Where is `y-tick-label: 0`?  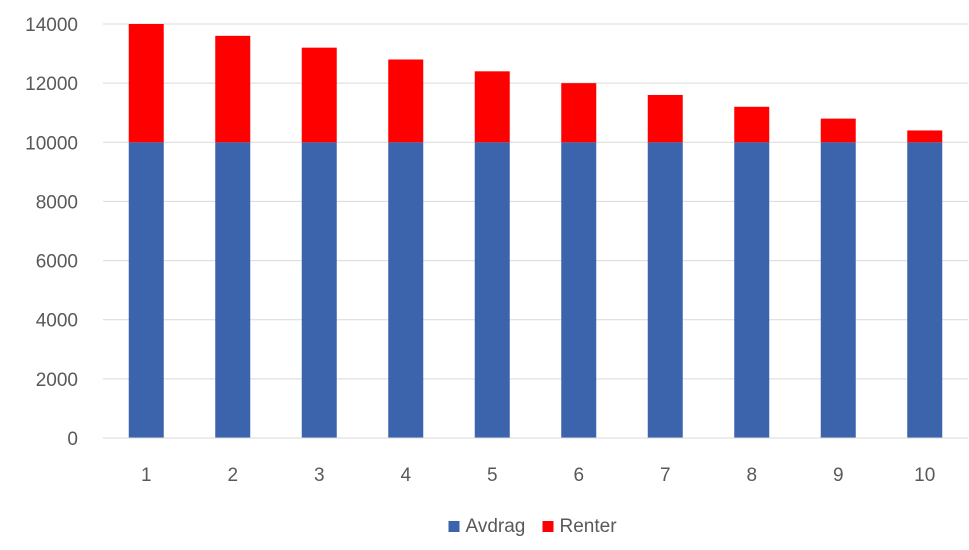
y-tick-label: 0 is located at coordinates (72, 439).